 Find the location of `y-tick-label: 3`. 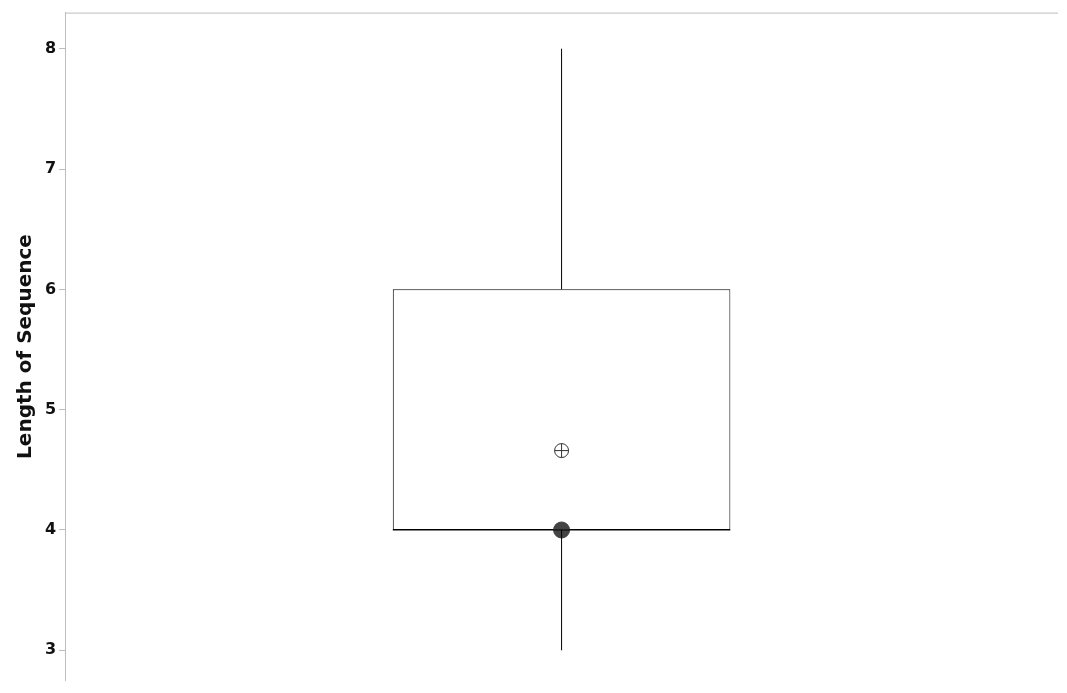

y-tick-label: 3 is located at coordinates (50, 649).